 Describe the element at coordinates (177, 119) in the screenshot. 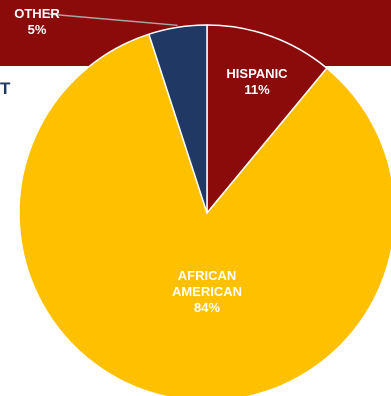

I see `pie-slice-other` at that location.